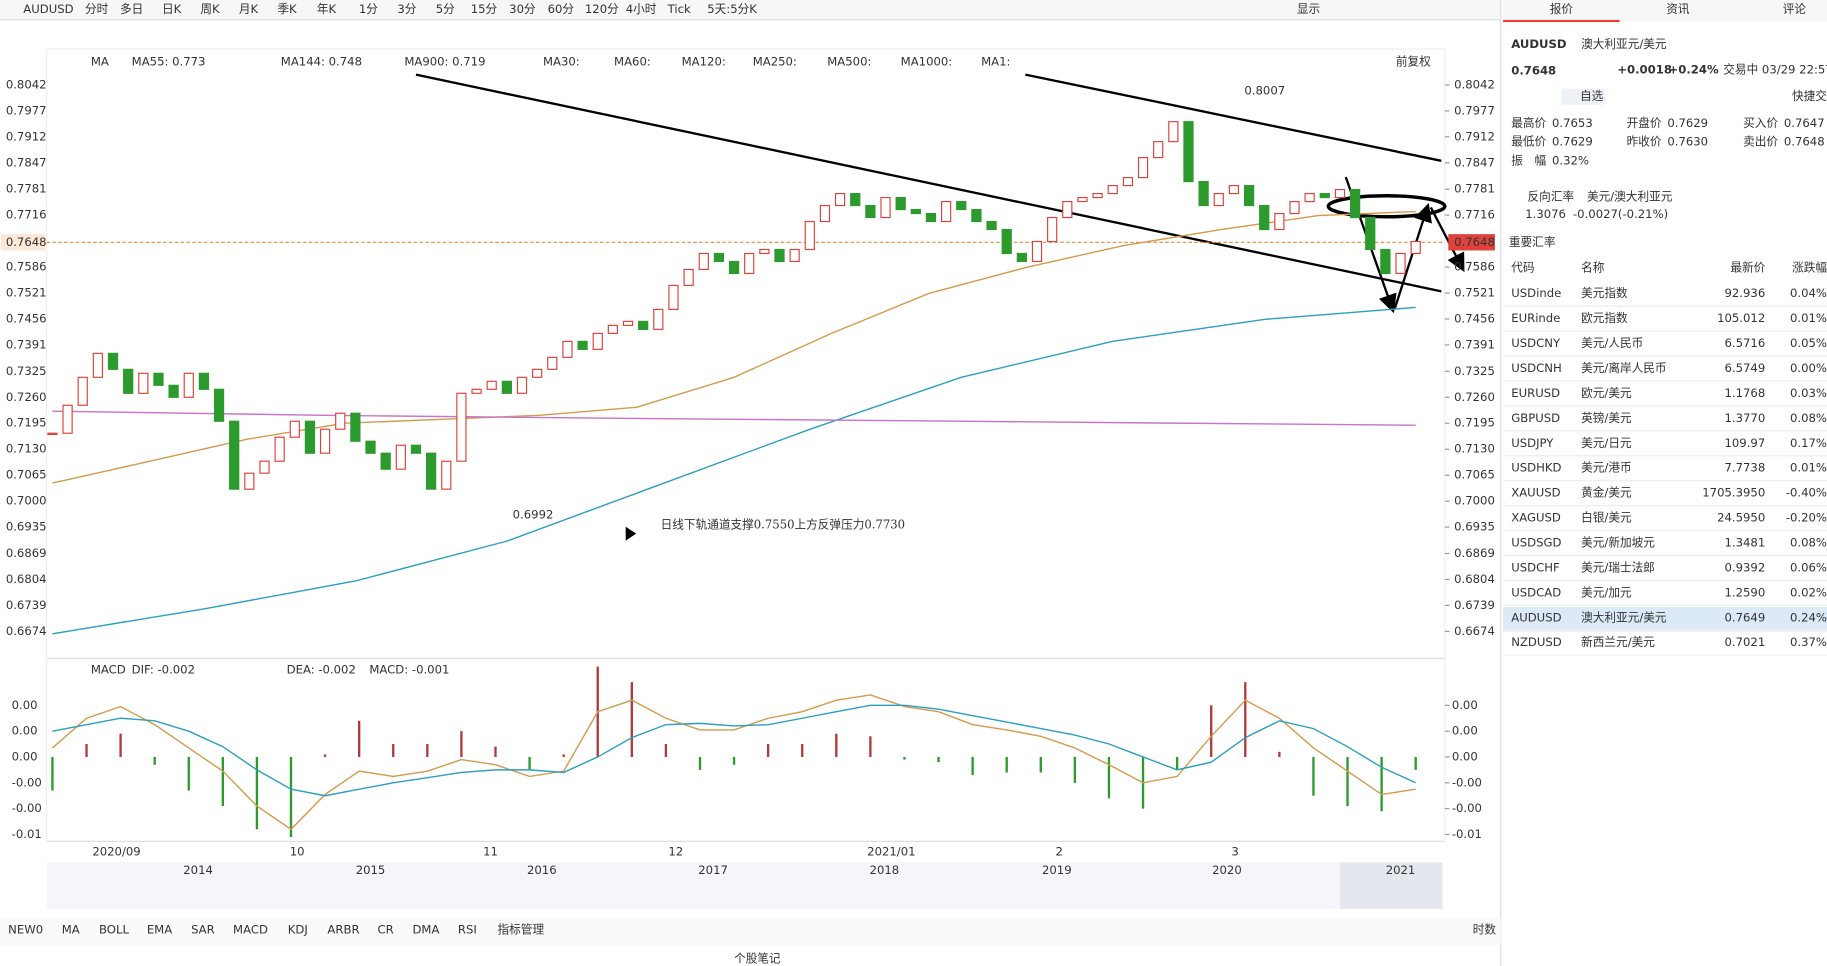 This screenshot has height=966, width=1827. I want to click on stat-label: 开盘价, so click(1644, 123).